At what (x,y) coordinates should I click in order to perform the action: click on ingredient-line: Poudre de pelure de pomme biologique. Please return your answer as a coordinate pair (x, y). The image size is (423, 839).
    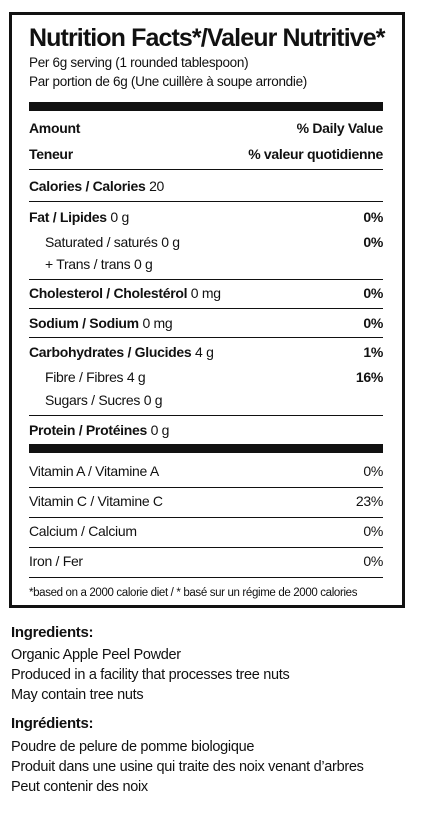
    Looking at the image, I should click on (133, 747).